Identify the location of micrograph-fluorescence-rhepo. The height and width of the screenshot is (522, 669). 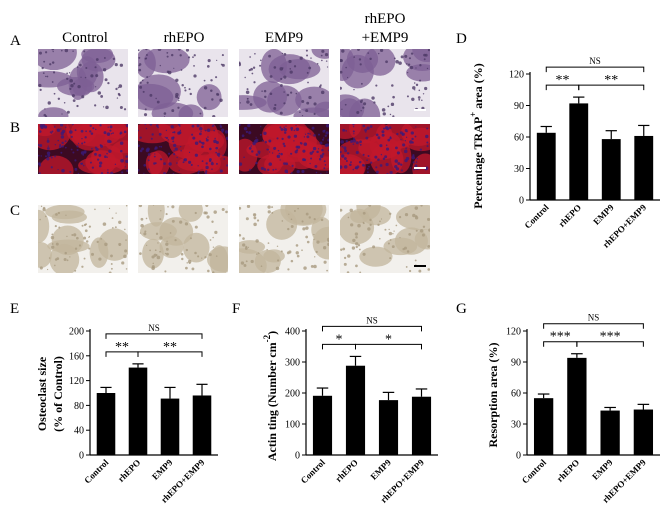
(183, 149).